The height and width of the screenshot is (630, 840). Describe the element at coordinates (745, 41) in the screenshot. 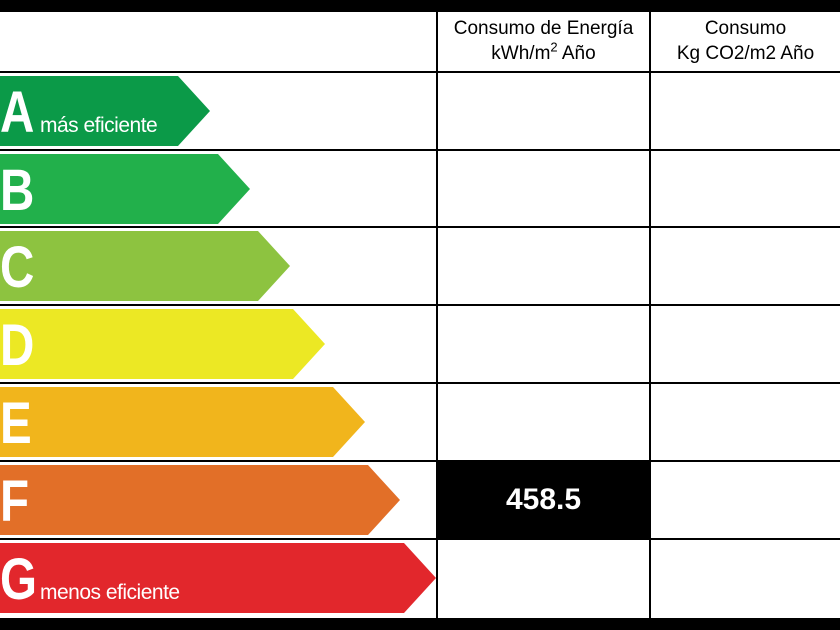

I see `co2-emissions-header: Consumo Kg CO2/m2 Año` at that location.